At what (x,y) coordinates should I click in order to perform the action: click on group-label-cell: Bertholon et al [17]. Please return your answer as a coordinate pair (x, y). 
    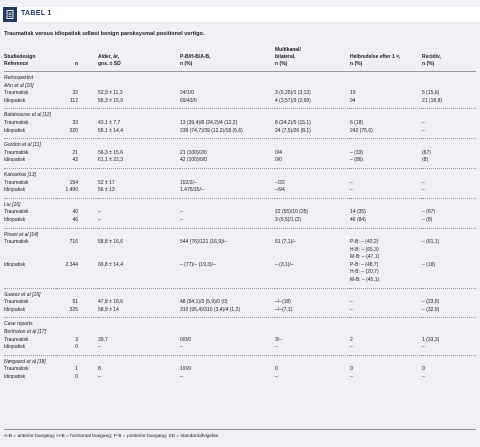
    Looking at the image, I should click on (240, 333).